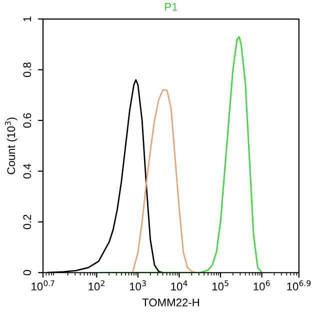 The width and height of the screenshot is (314, 317). What do you see at coordinates (43, 285) in the screenshot?
I see `x-tick-label: 10$^{0.7}$` at bounding box center [43, 285].